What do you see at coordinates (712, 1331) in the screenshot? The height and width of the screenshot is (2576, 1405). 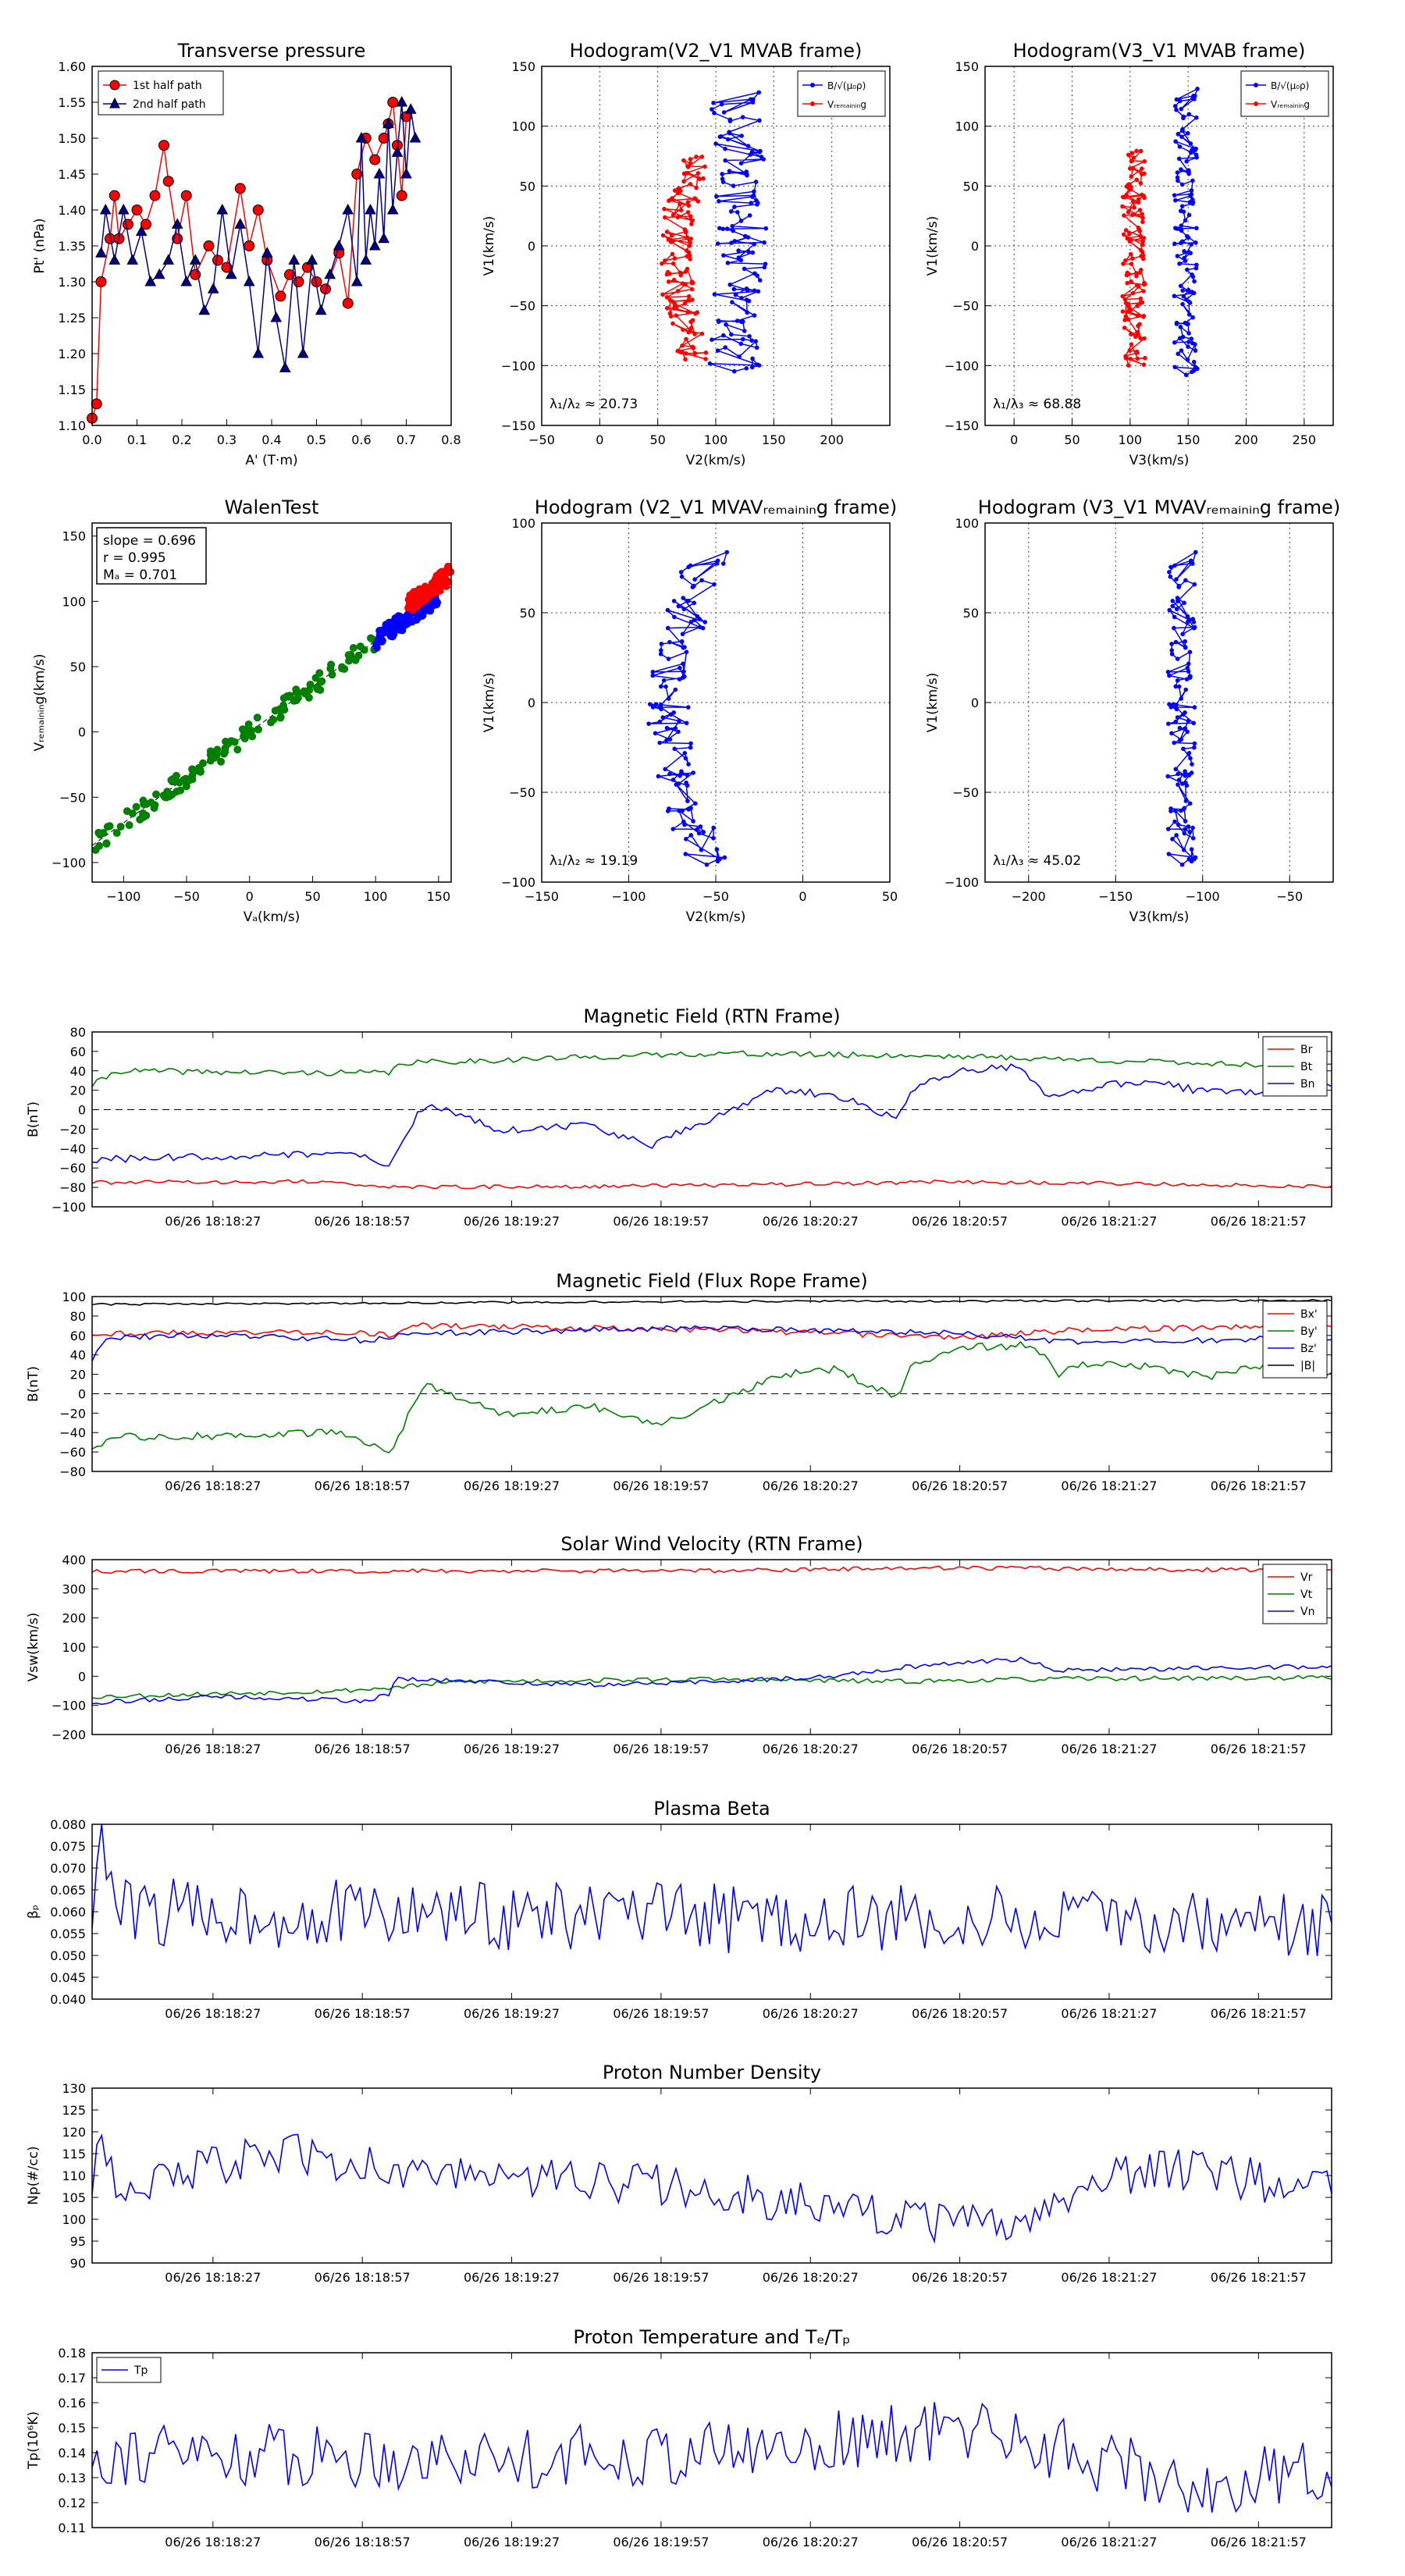 I see `series-line-Bx` at bounding box center [712, 1331].